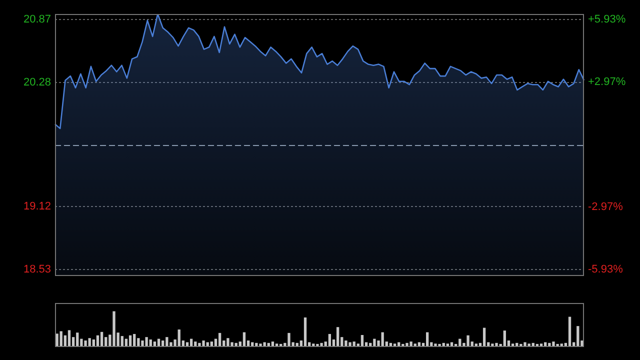 This screenshot has width=640, height=360. Describe the element at coordinates (37, 206) in the screenshot. I see `y-tick-label: 19.12` at that location.